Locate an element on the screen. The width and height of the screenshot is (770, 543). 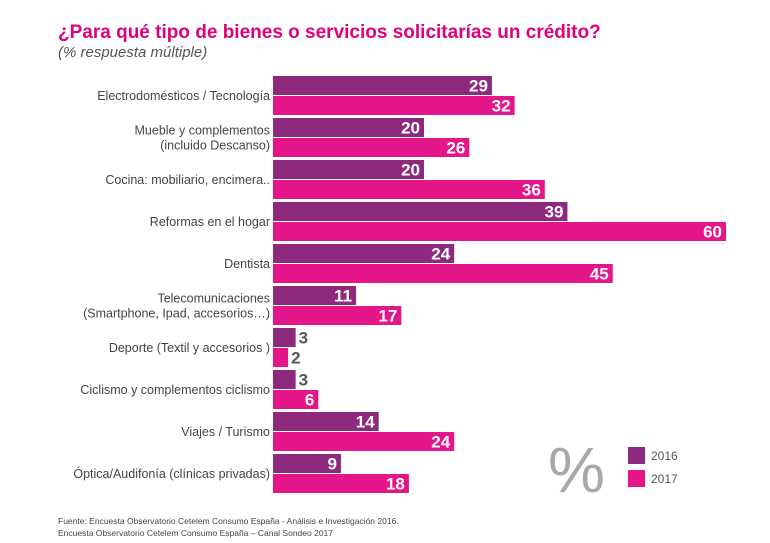
category-label-line: Viajes / Turismo is located at coordinates (225, 432).